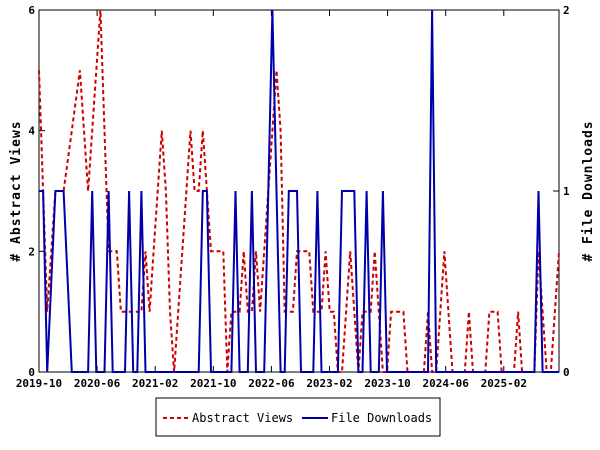 The height and width of the screenshot is (450, 600). Describe the element at coordinates (31, 251) in the screenshot. I see `y-left-tick-label: 2` at that location.